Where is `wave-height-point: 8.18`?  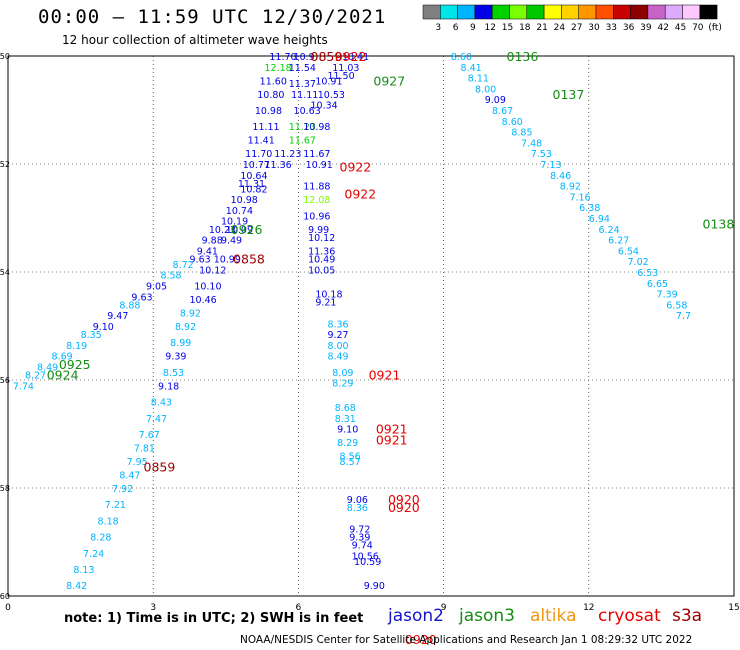 wave-height-point: 8.18 is located at coordinates (108, 521).